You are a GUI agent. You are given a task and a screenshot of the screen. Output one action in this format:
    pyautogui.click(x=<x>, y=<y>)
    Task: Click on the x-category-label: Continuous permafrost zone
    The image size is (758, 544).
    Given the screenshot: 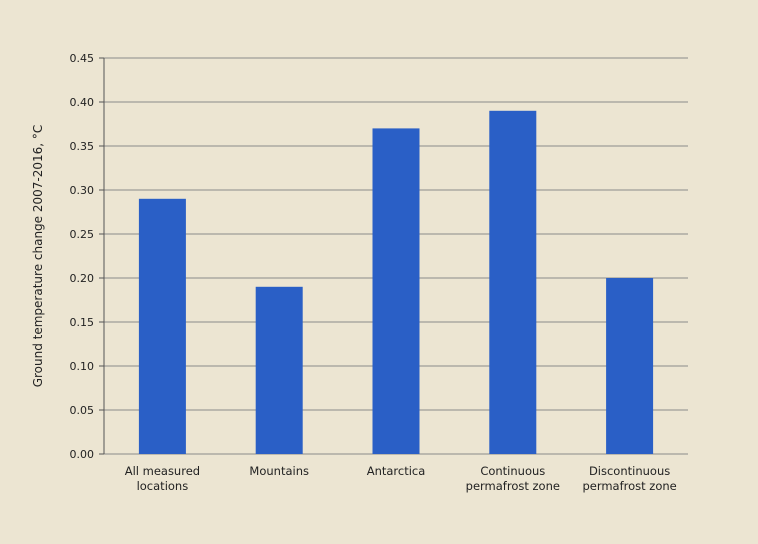 What is the action you would take?
    pyautogui.click(x=513, y=478)
    